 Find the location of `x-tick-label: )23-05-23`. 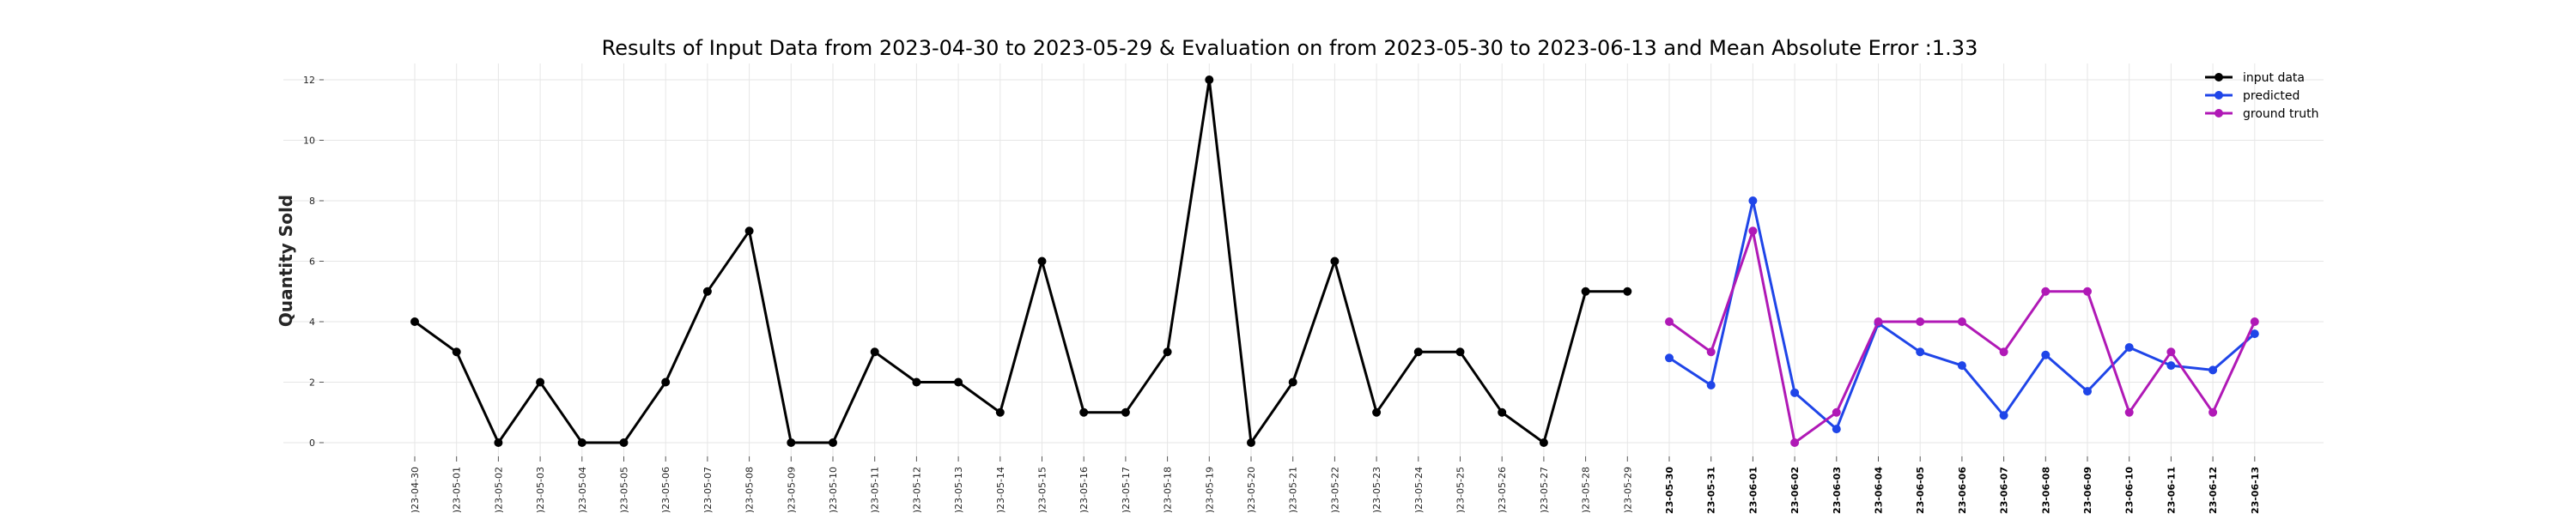

x-tick-label: )23-05-23 is located at coordinates (1376, 490).